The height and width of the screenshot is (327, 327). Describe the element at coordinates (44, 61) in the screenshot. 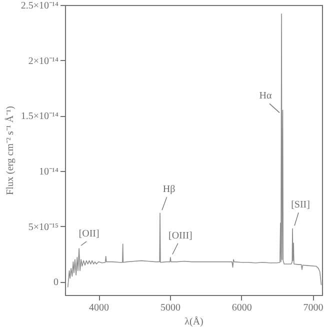

I see `y-tick-label: 2×10⁻¹⁴` at that location.